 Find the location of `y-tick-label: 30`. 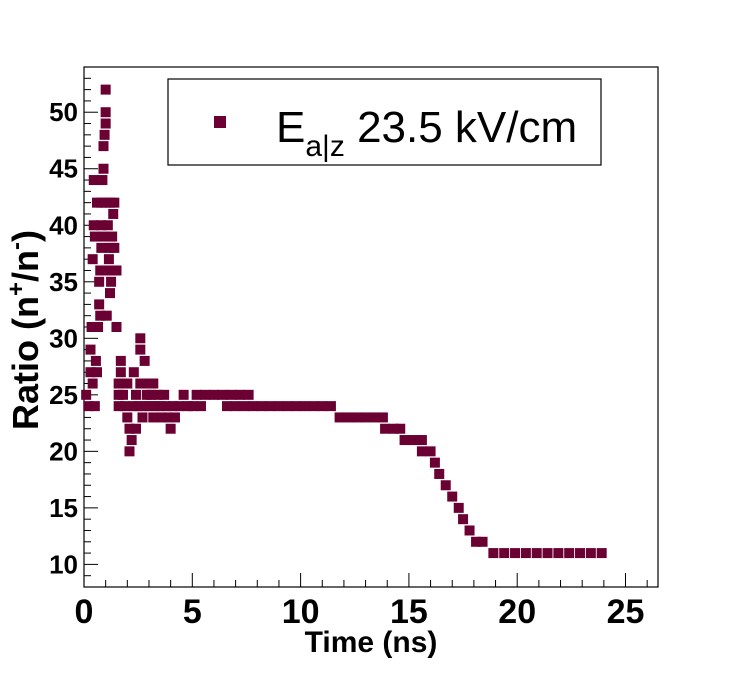

y-tick-label: 30 is located at coordinates (63, 338).